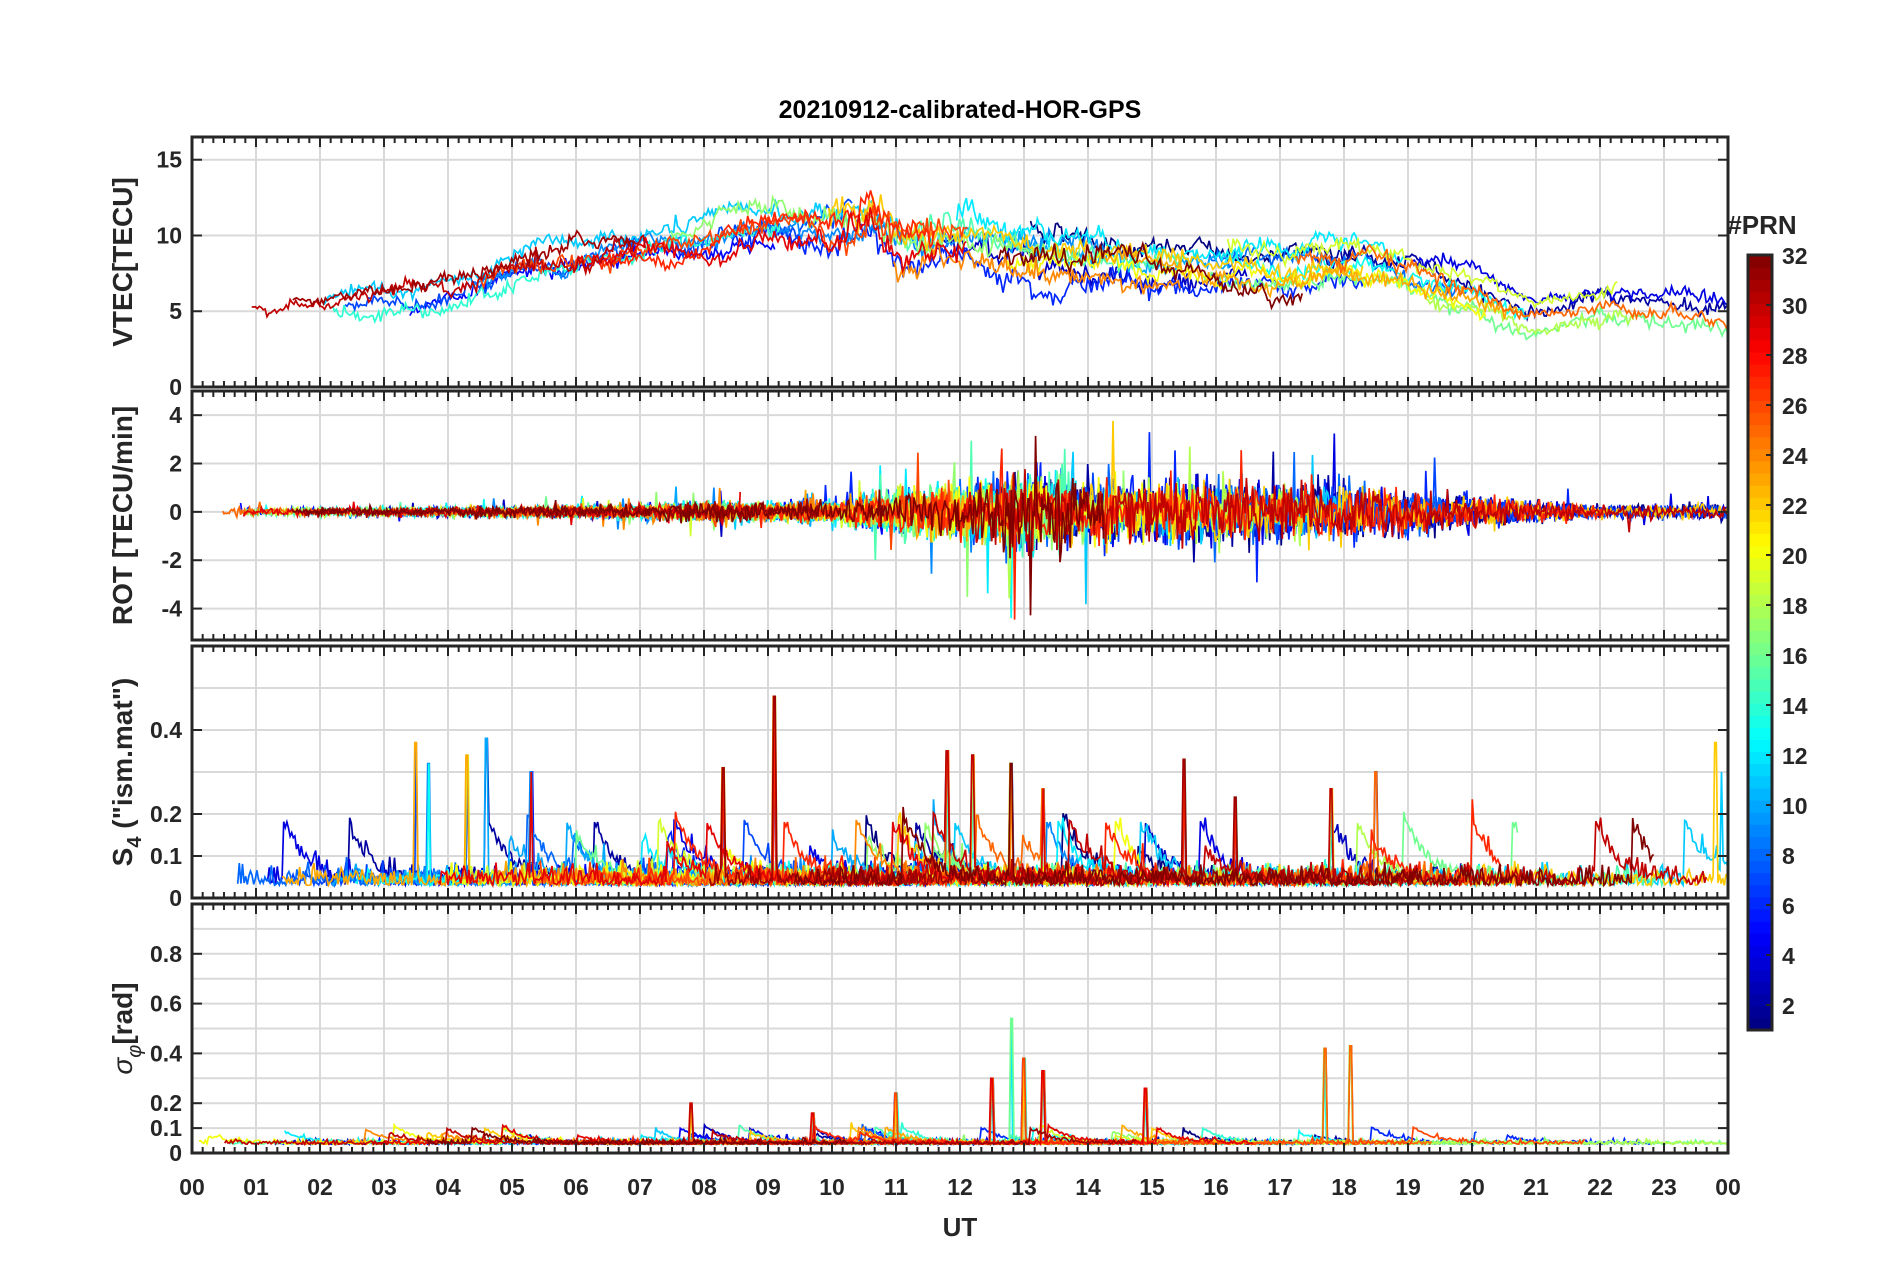 Image resolution: width=1902 pixels, height=1272 pixels. What do you see at coordinates (1795, 306) in the screenshot?
I see `colorbar-tick-label: 30` at bounding box center [1795, 306].